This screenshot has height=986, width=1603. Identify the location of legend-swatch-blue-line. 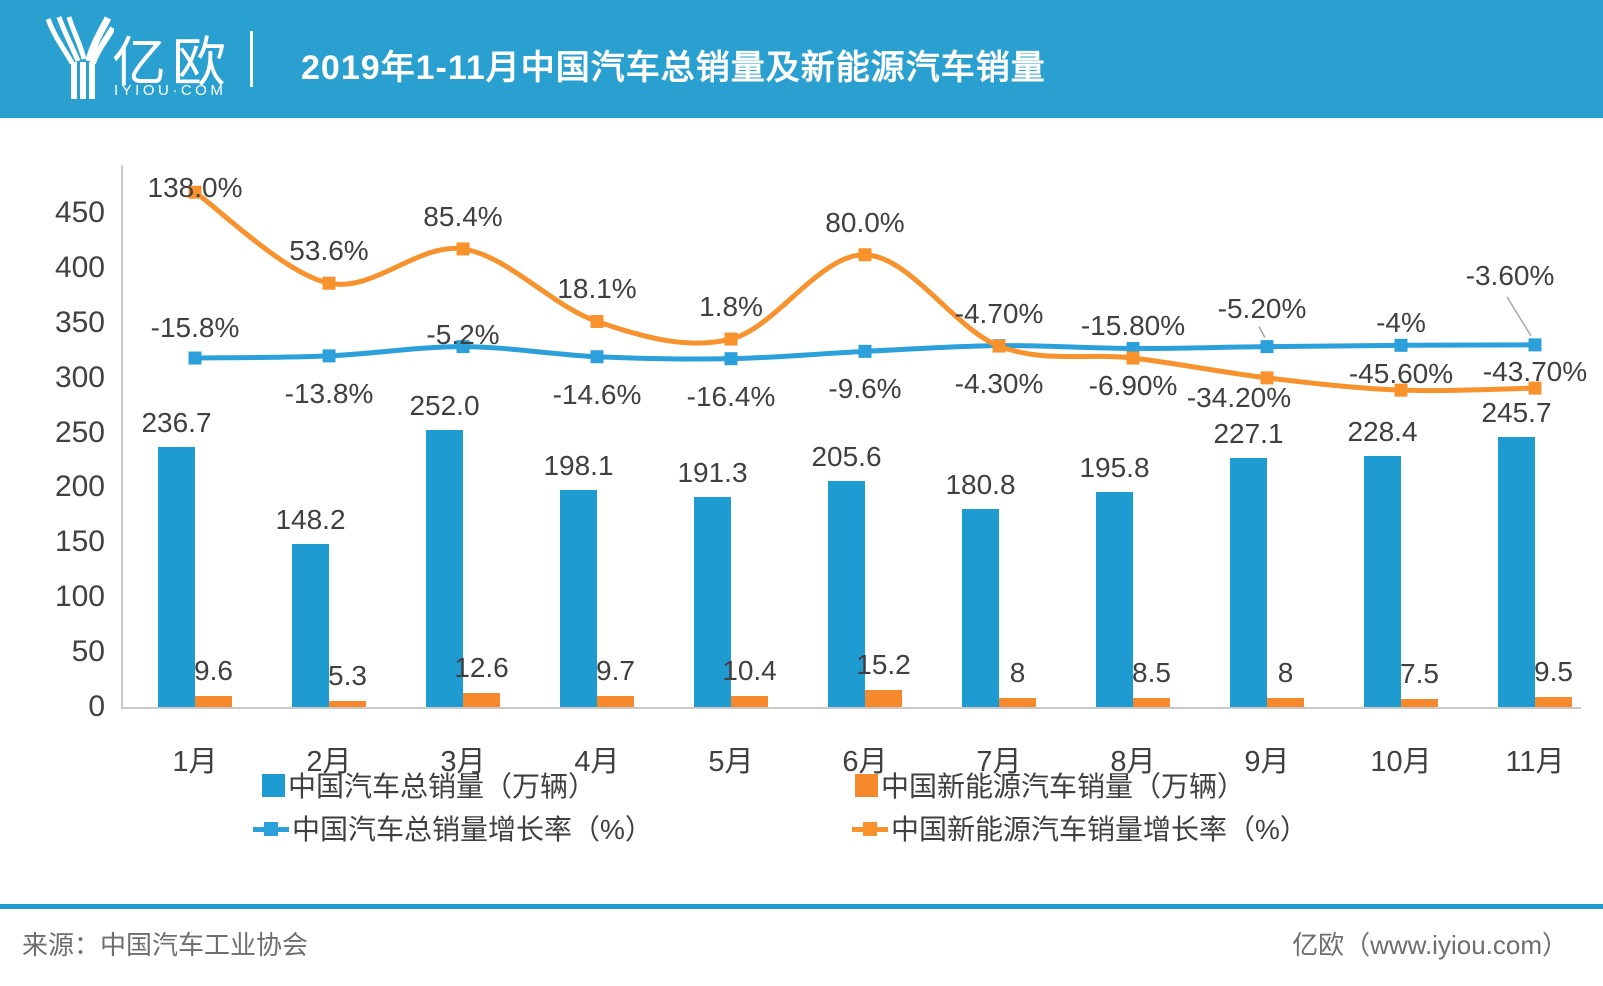
(271, 828).